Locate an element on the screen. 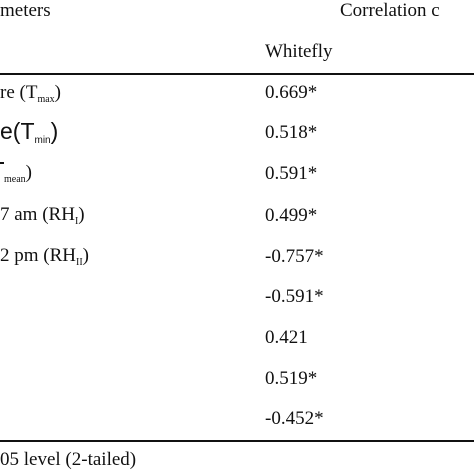 The width and height of the screenshot is (474, 474). param-rh2: 2 pm (RHII) is located at coordinates (44, 256).